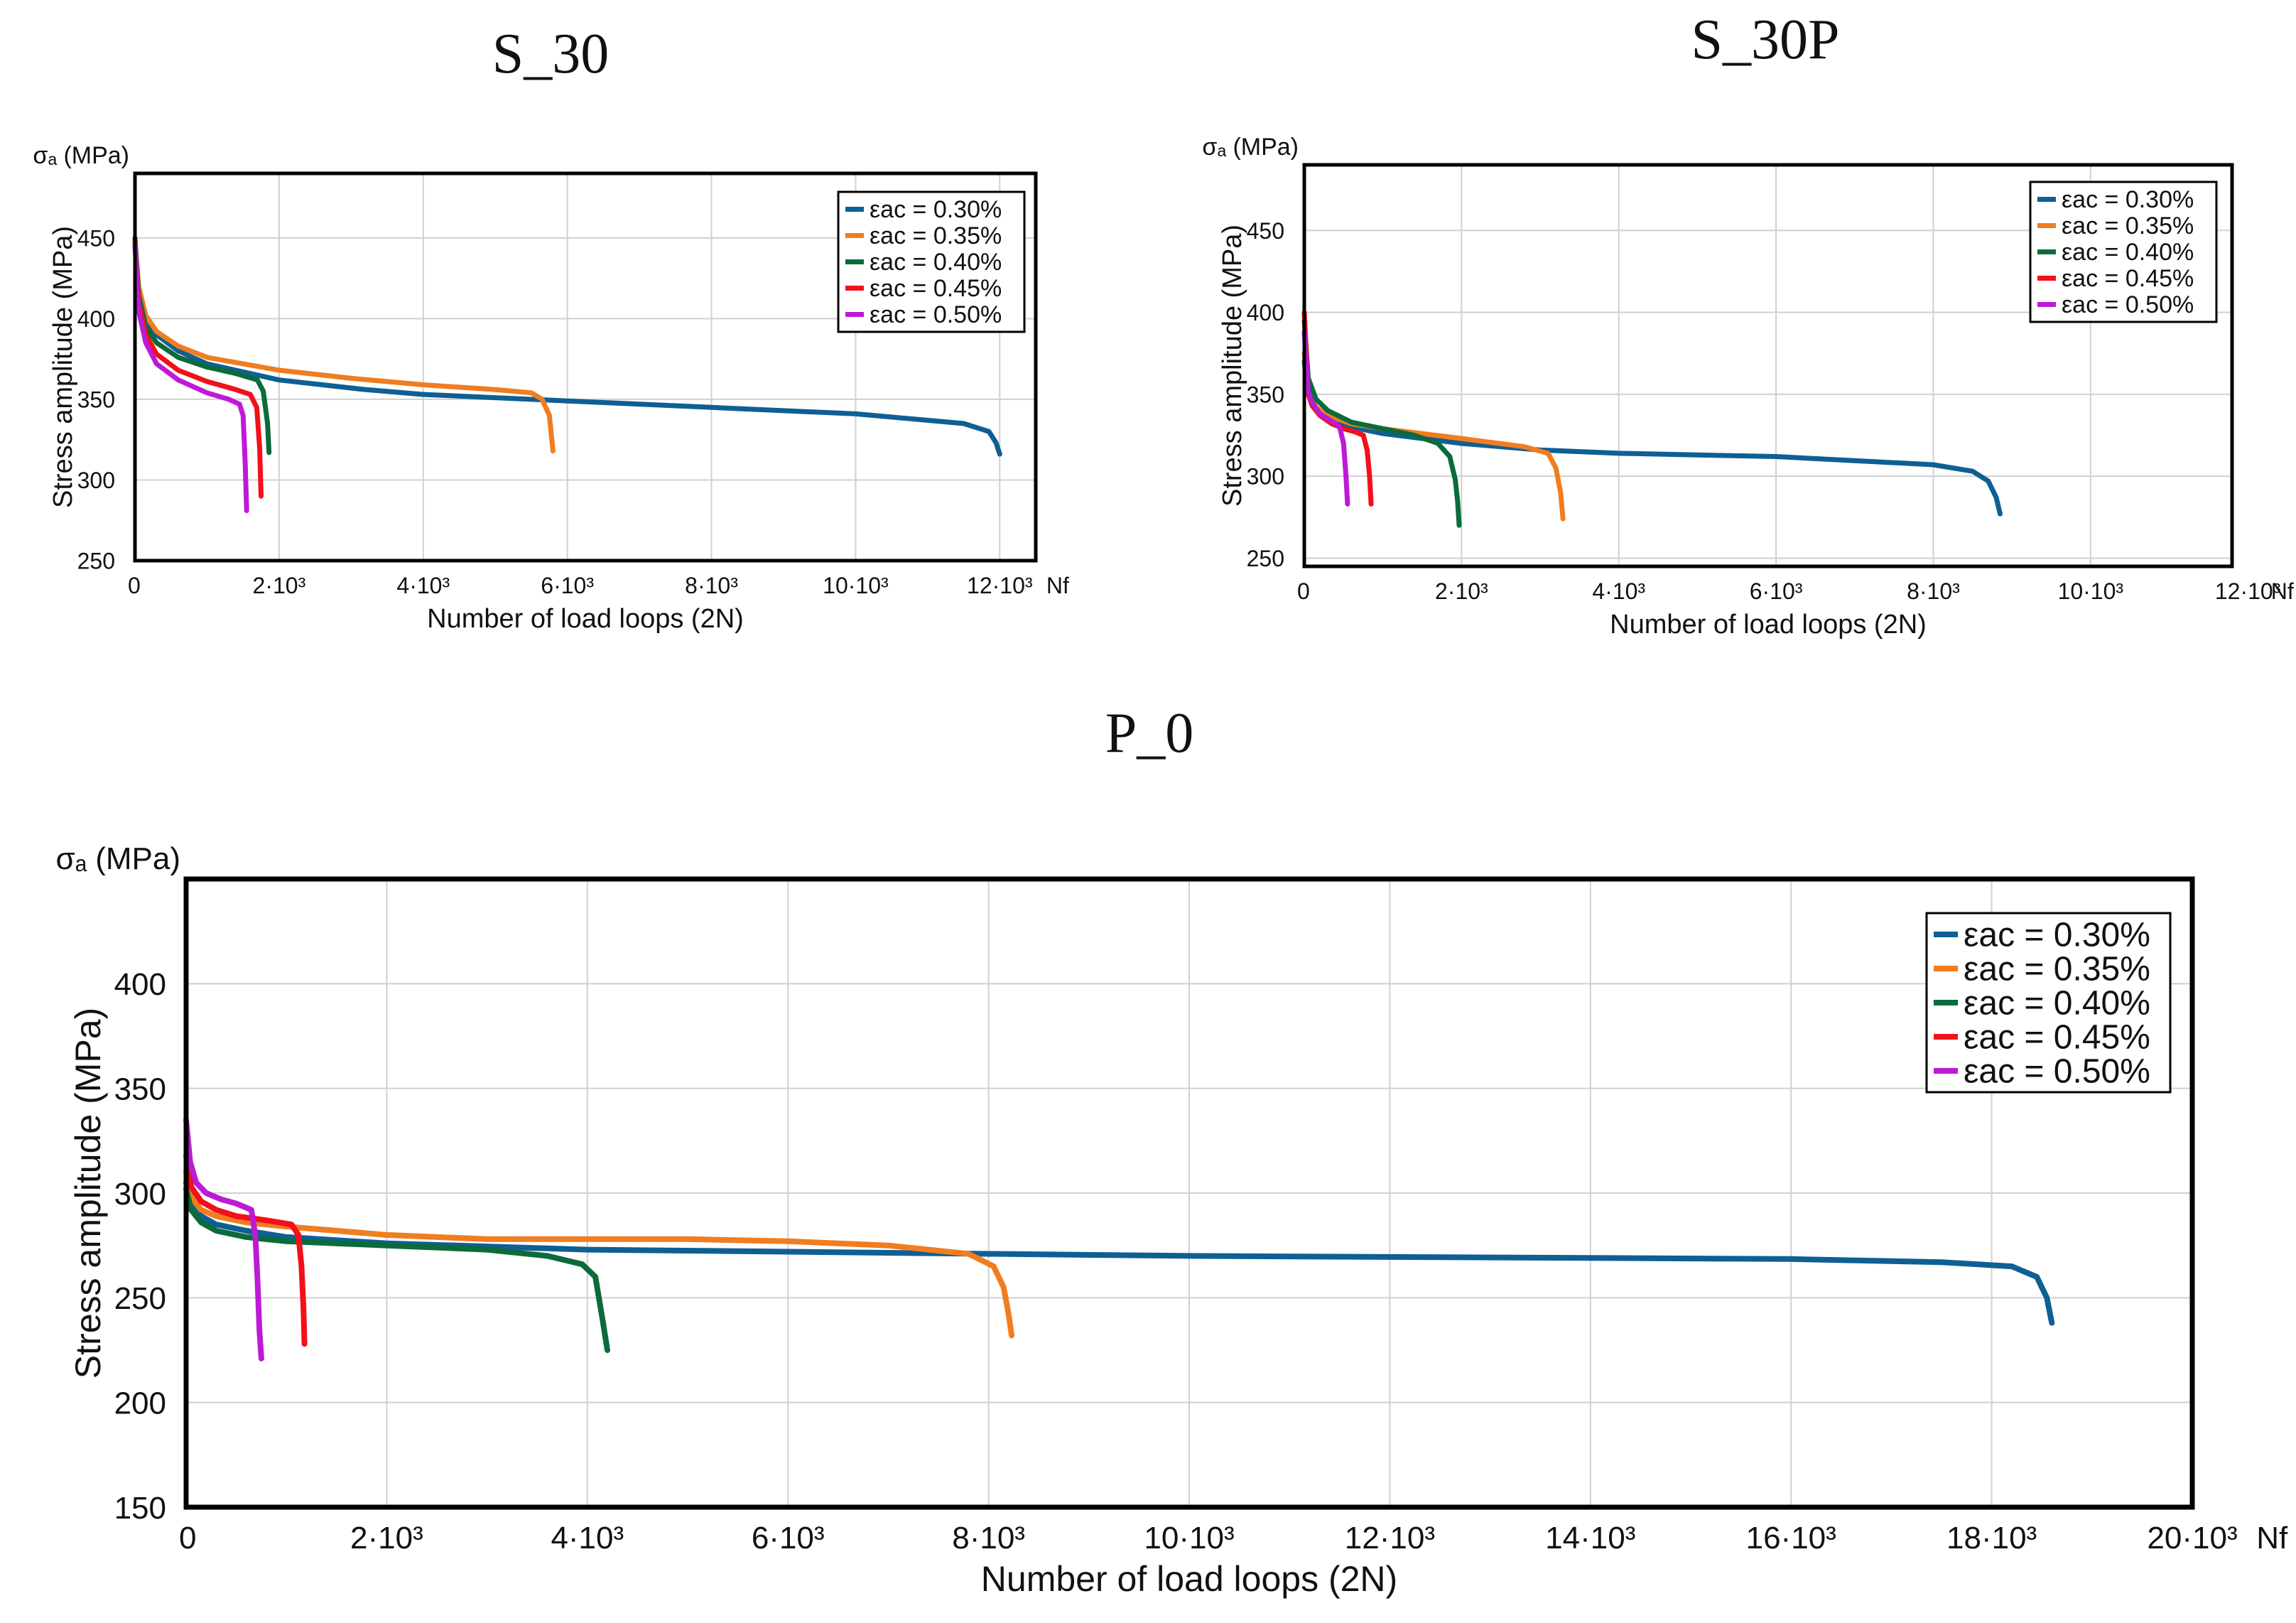 The width and height of the screenshot is (2296, 1623). What do you see at coordinates (140, 1403) in the screenshot?
I see `y-tick-label: 200` at bounding box center [140, 1403].